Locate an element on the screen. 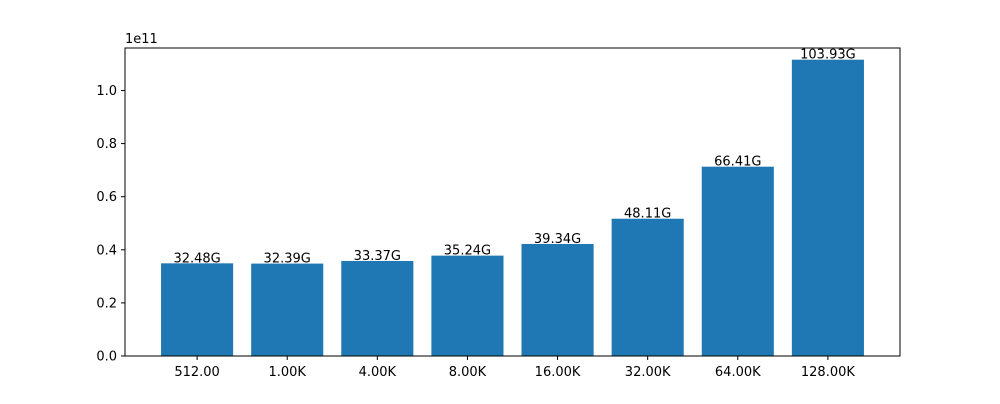 The width and height of the screenshot is (1000, 404). y-axis-offset-label: 1e11 is located at coordinates (141, 39).